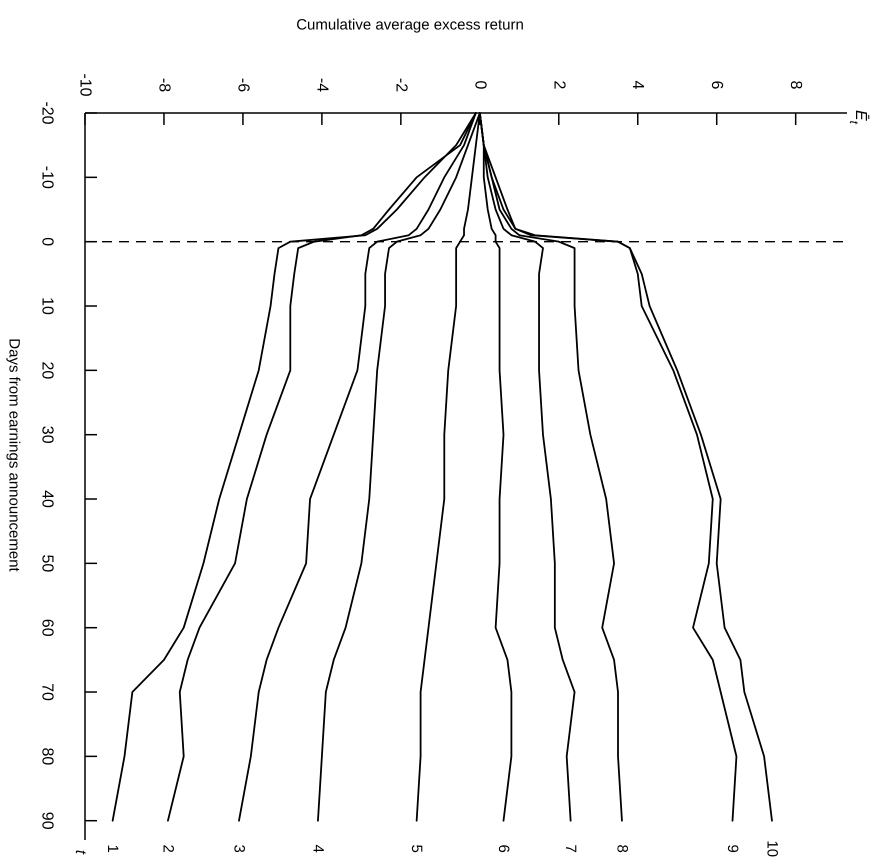 Image resolution: width=887 pixels, height=867 pixels. I want to click on x-tick-label: 6, so click(717, 85).